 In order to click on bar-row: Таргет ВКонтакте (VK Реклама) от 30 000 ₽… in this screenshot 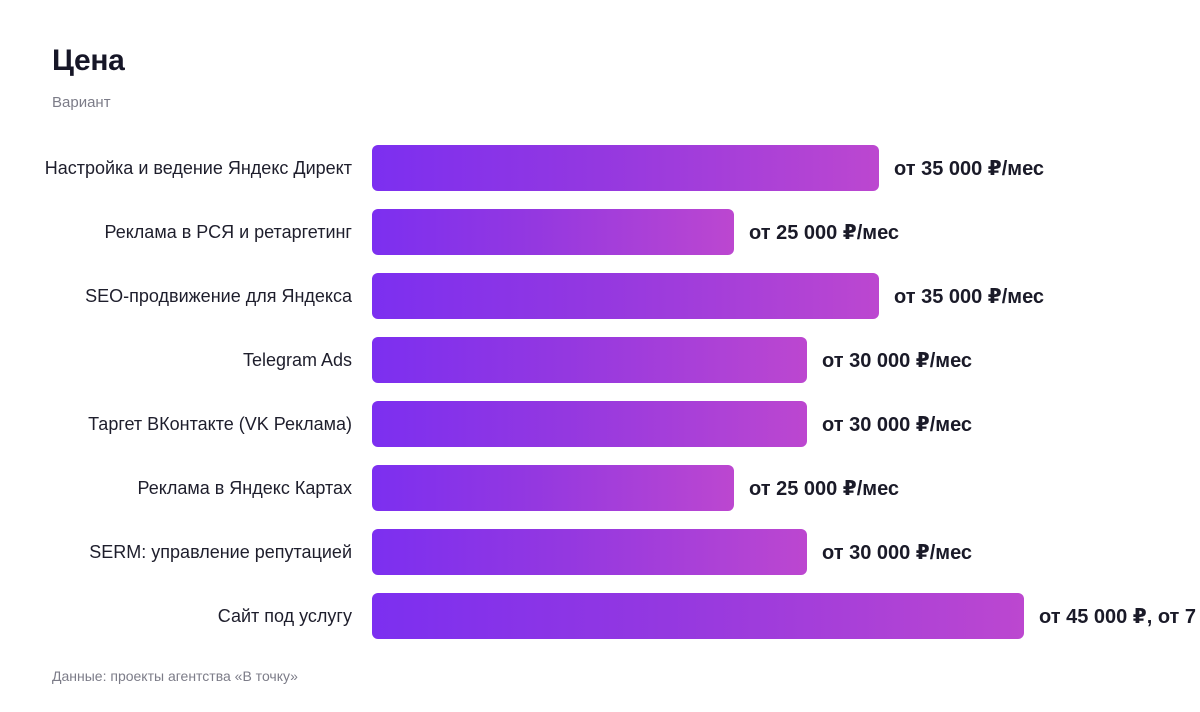, I will do `click(600, 424)`.